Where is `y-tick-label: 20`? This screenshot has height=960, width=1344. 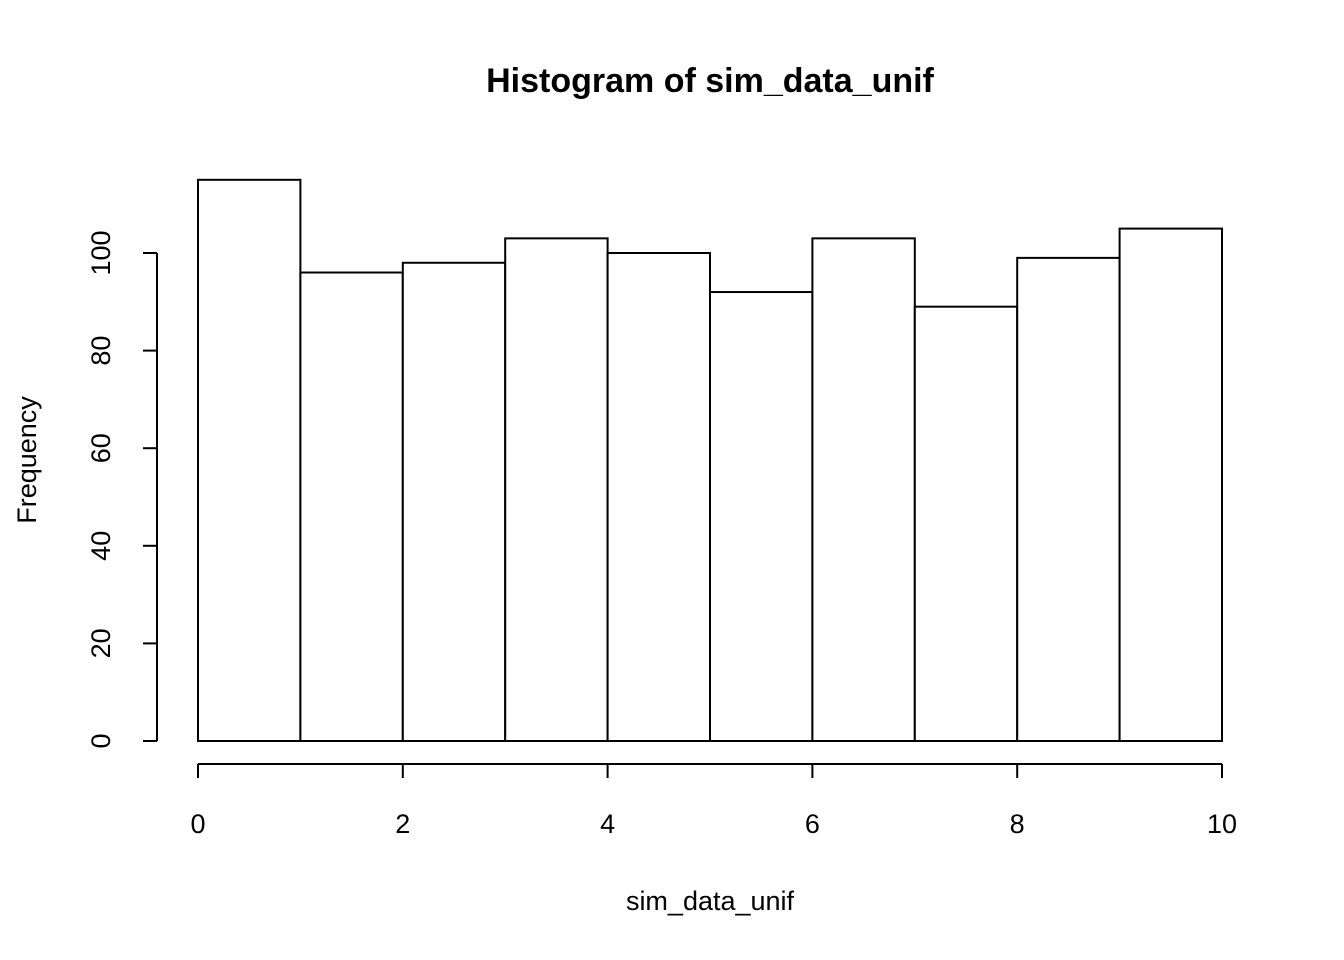
y-tick-label: 20 is located at coordinates (101, 643).